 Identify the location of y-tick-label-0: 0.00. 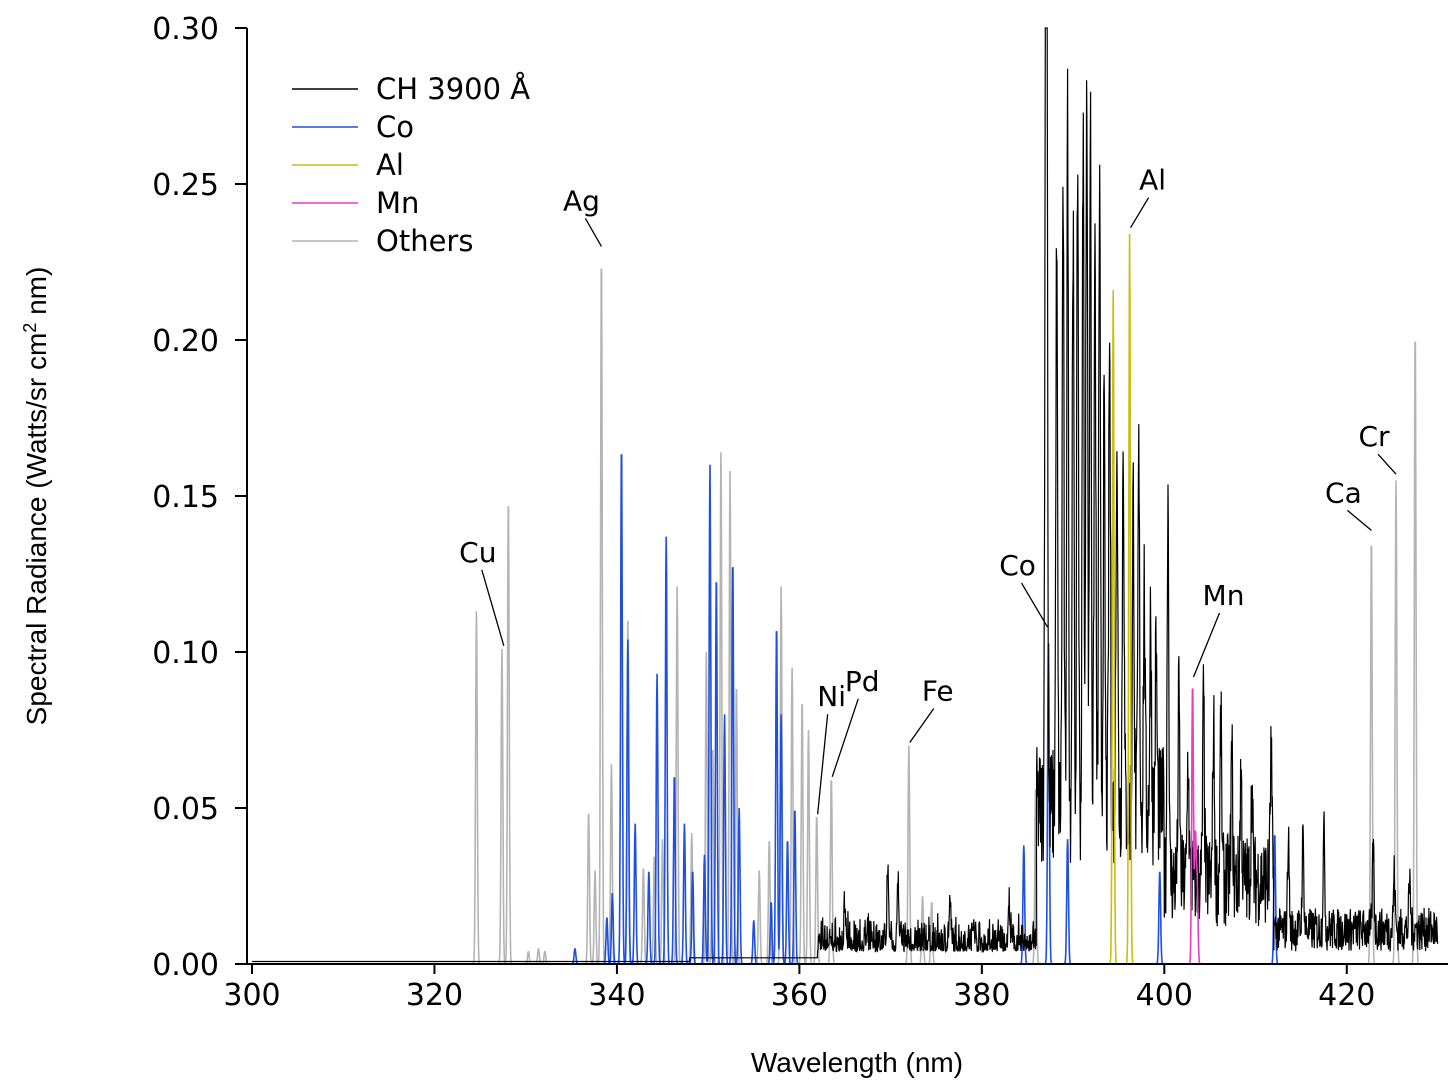
(185, 965).